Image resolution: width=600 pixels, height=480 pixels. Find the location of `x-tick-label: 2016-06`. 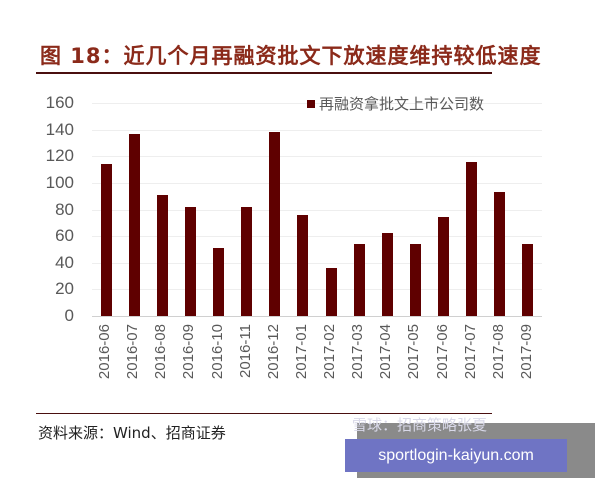

x-tick-label: 2016-06 is located at coordinates (105, 352).